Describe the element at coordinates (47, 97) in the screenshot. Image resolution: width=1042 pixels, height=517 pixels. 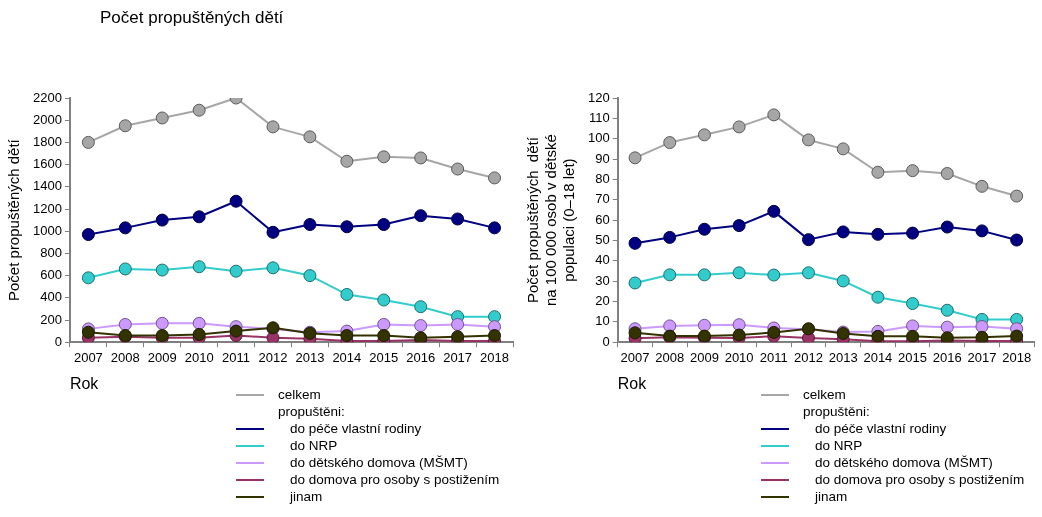
I see `y-tick-label: 2200` at that location.